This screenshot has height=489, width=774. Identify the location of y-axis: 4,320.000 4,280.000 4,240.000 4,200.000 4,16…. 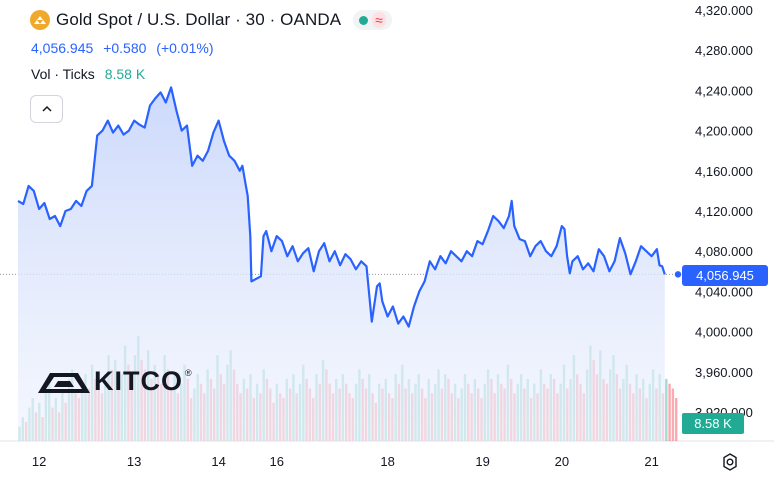
(724, 211).